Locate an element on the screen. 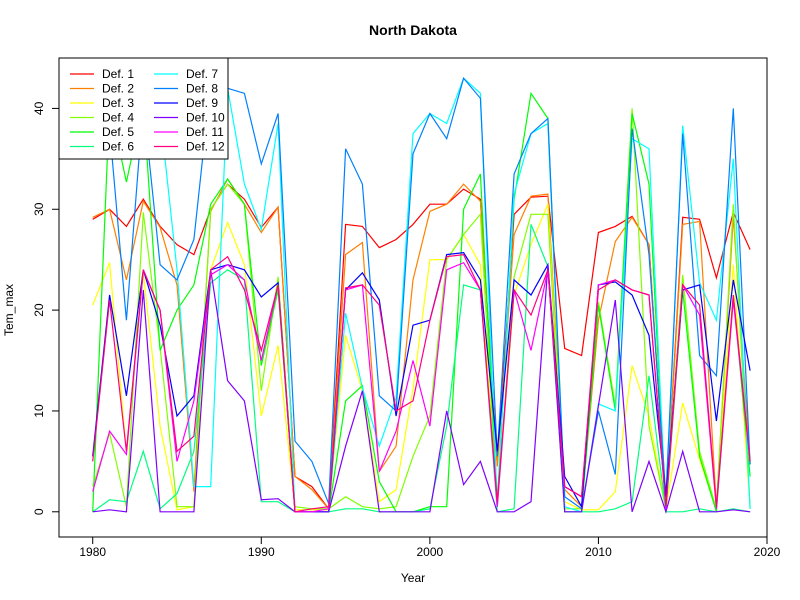 The image size is (800, 600). x-axis: 1980 1990 2000 2010 2020 is located at coordinates (430, 547).